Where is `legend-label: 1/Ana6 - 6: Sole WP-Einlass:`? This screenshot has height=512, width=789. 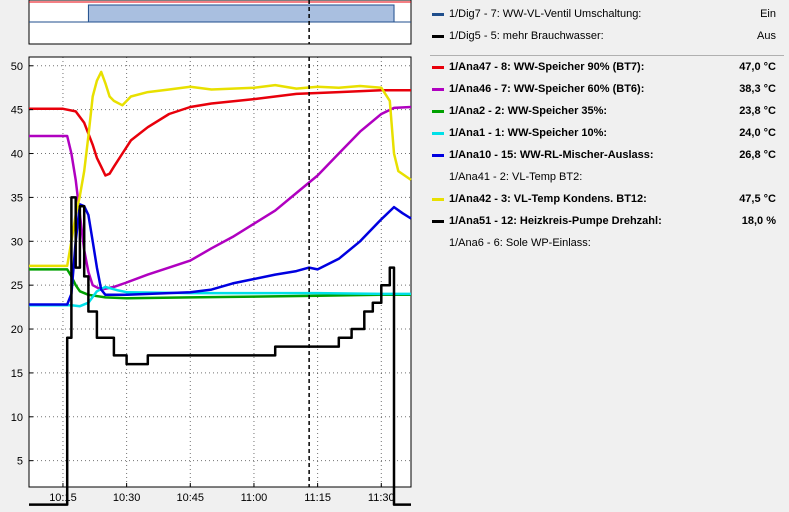 legend-label: 1/Ana6 - 6: Sole WP-Einlass: is located at coordinates (520, 243).